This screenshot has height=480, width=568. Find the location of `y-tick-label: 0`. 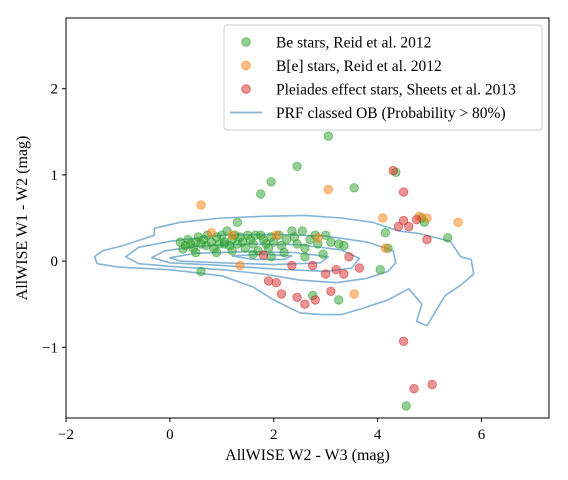

y-tick-label: 0 is located at coordinates (55, 262).